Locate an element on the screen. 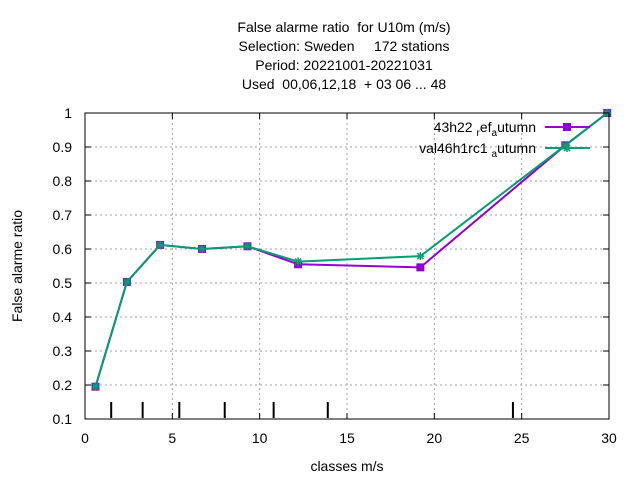 Image resolution: width=640 pixels, height=480 pixels. y-tick-label: 0.3 is located at coordinates (63, 351).